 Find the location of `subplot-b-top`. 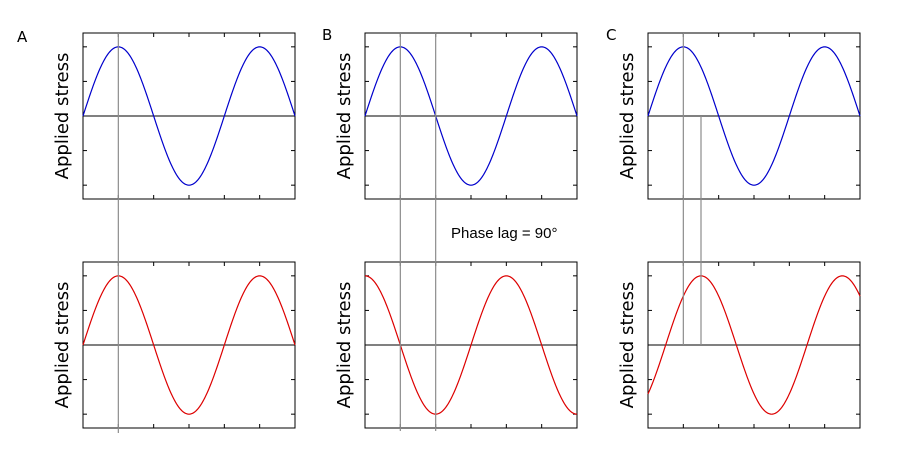

subplot-b-top is located at coordinates (471, 116).